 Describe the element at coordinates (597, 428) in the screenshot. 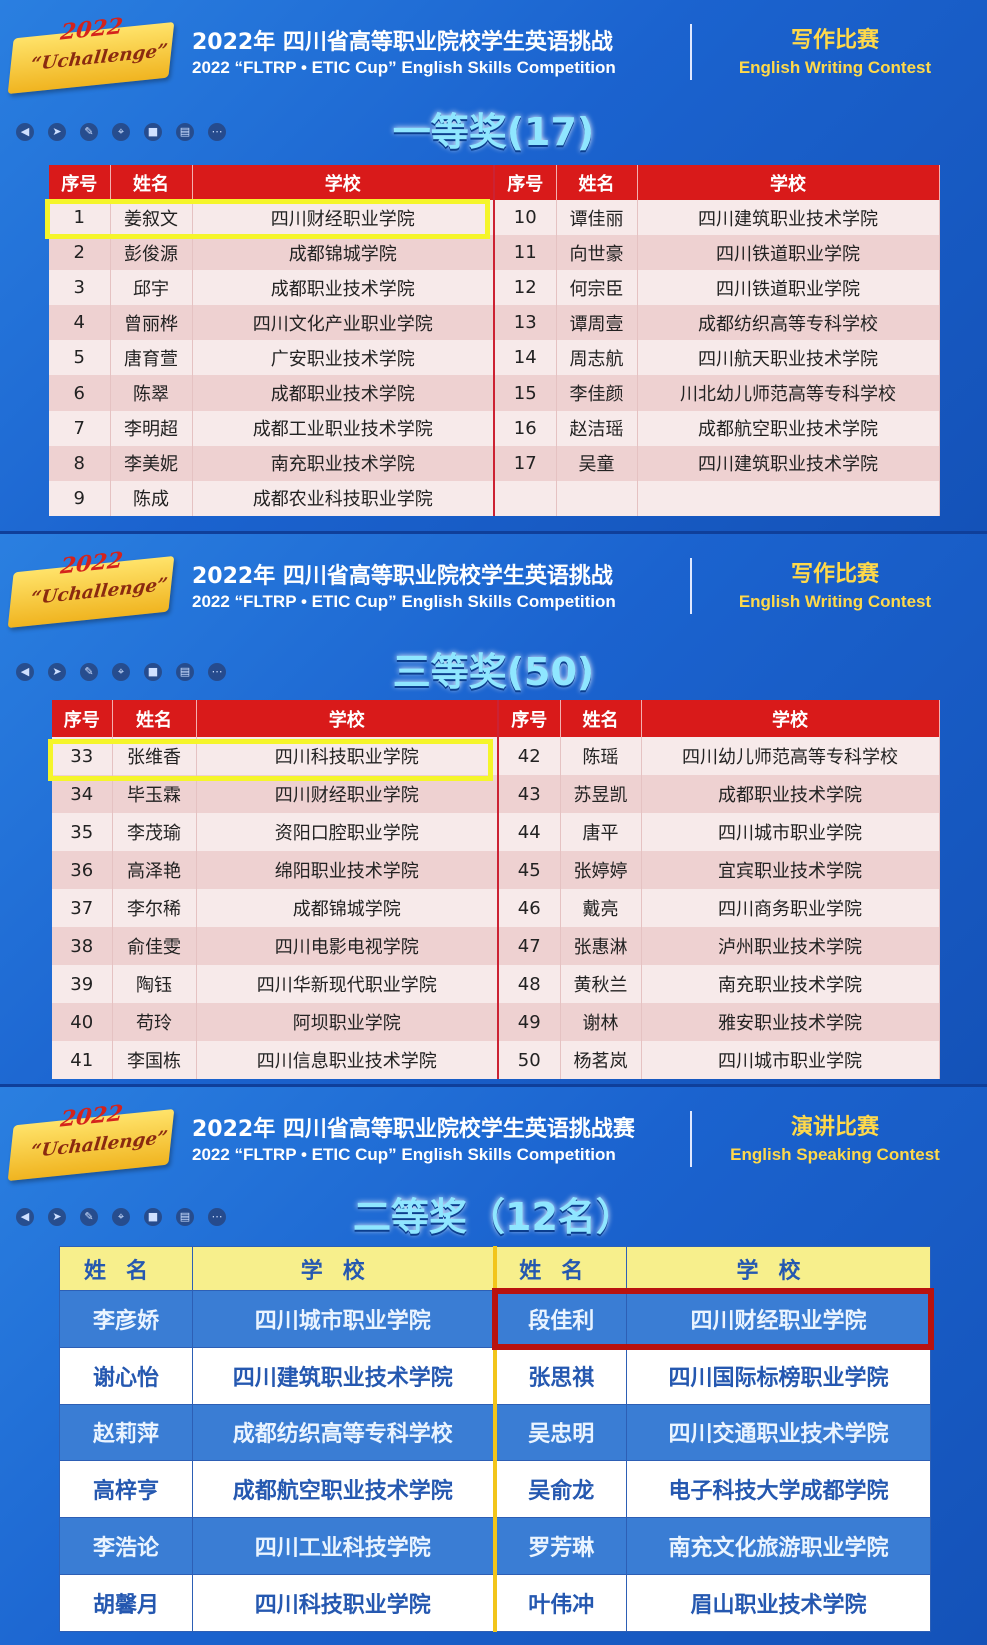

I see `table-cell: 赵洁瑶` at that location.